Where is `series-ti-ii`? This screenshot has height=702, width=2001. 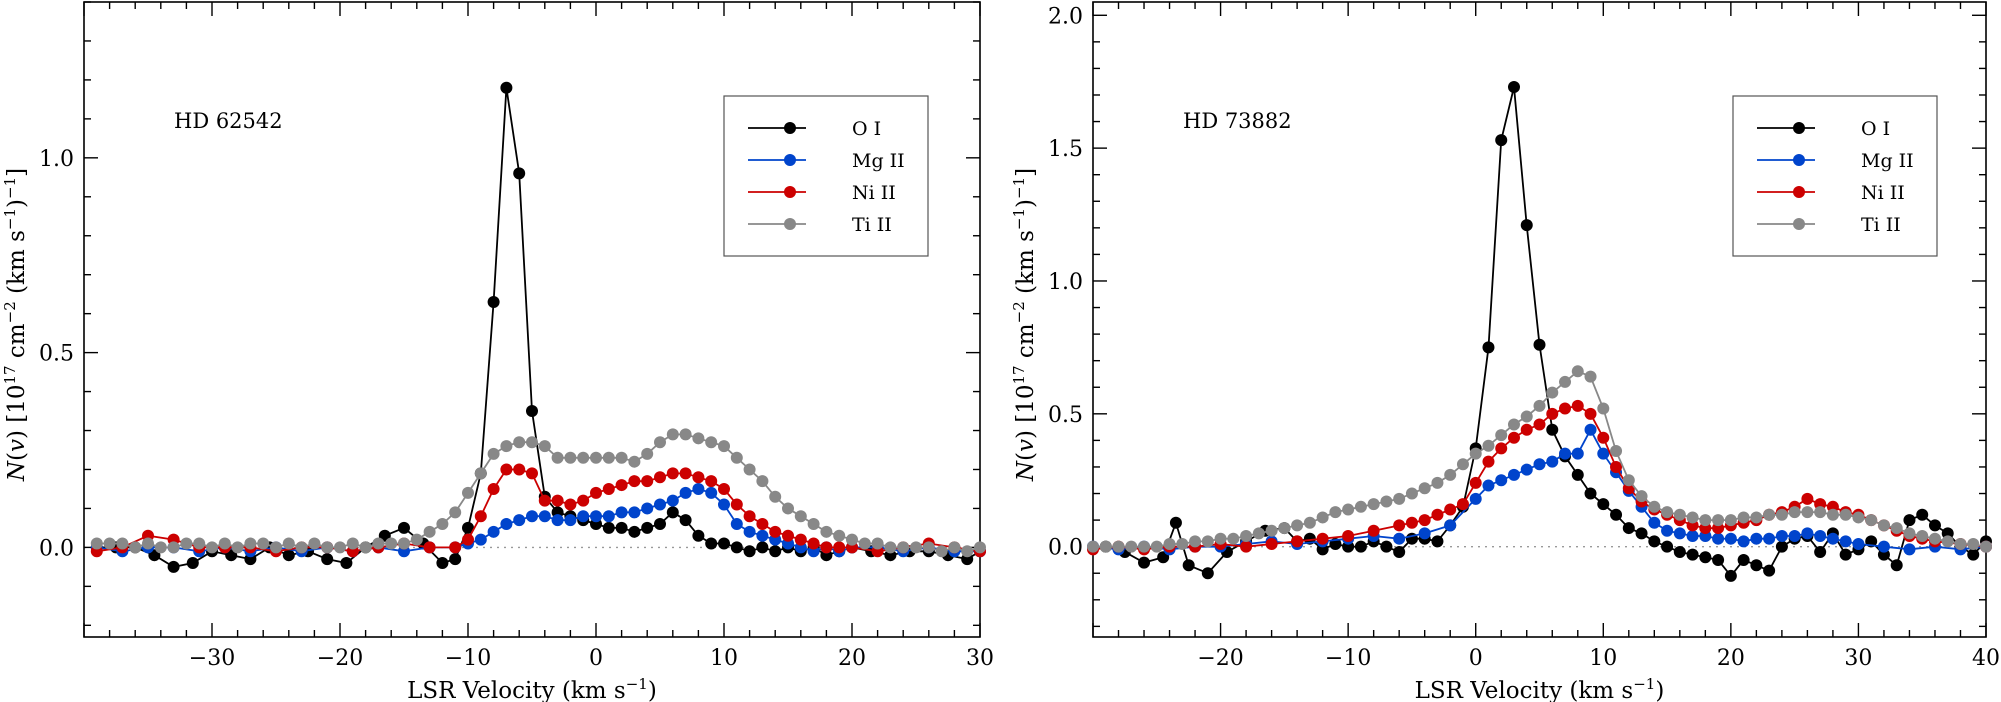 series-ti-ii is located at coordinates (538, 493).